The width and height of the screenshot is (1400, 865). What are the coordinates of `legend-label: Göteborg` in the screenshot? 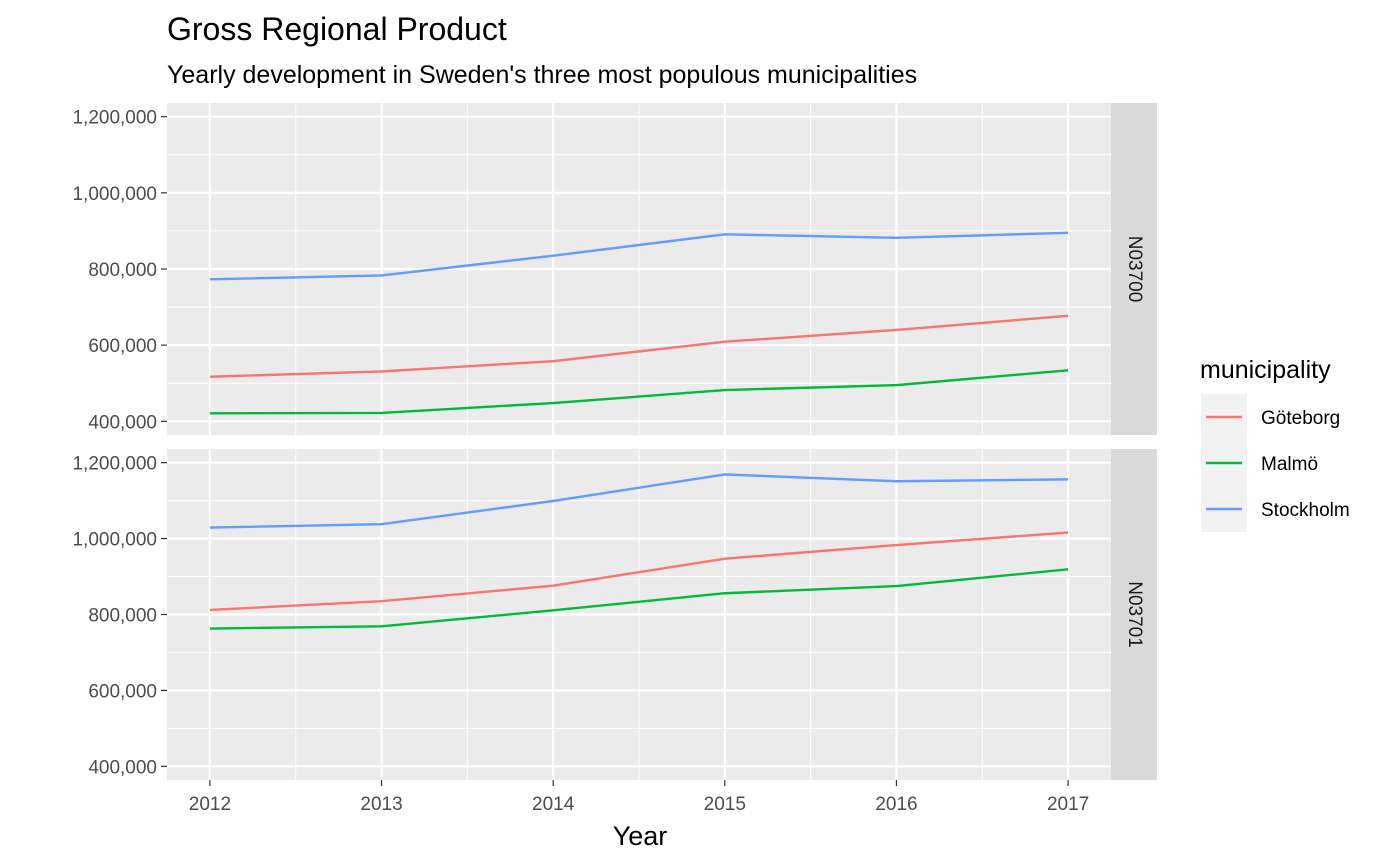 It's located at (1300, 418).